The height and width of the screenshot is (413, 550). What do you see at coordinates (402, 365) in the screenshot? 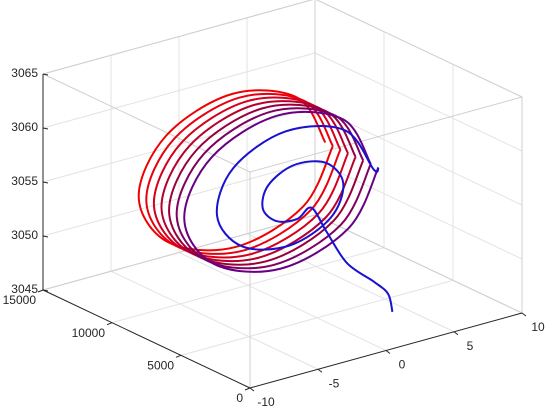
I see `x-tick-label: 0` at bounding box center [402, 365].